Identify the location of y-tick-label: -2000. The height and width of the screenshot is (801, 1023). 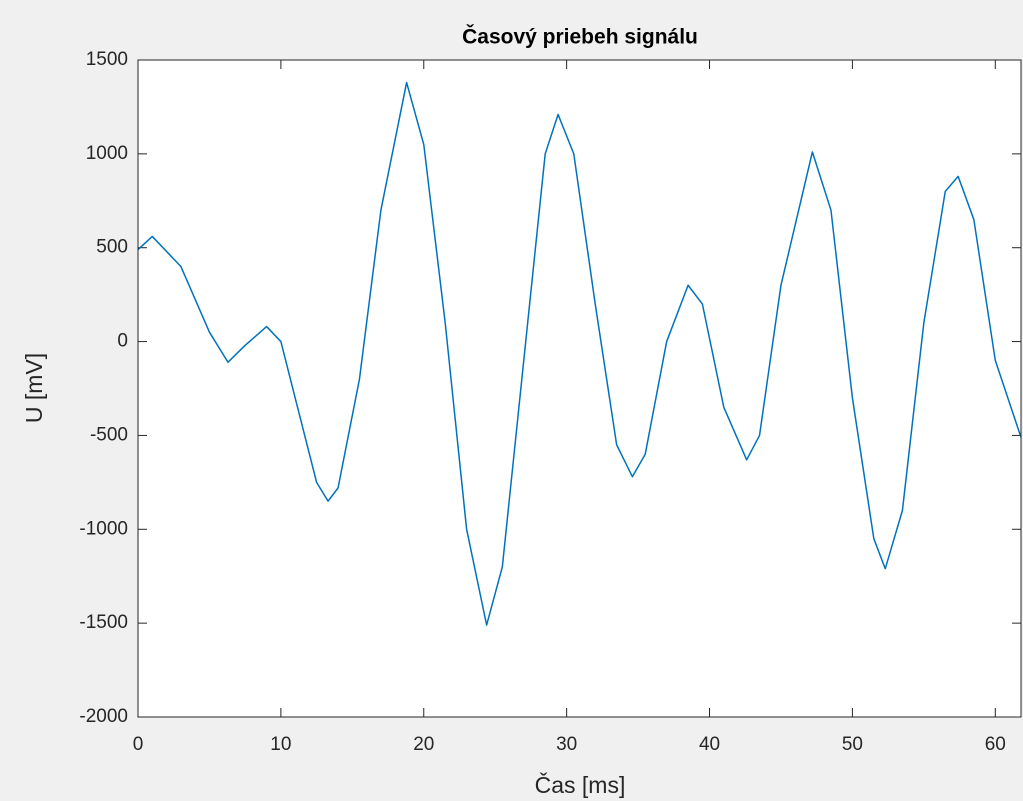
(103, 716).